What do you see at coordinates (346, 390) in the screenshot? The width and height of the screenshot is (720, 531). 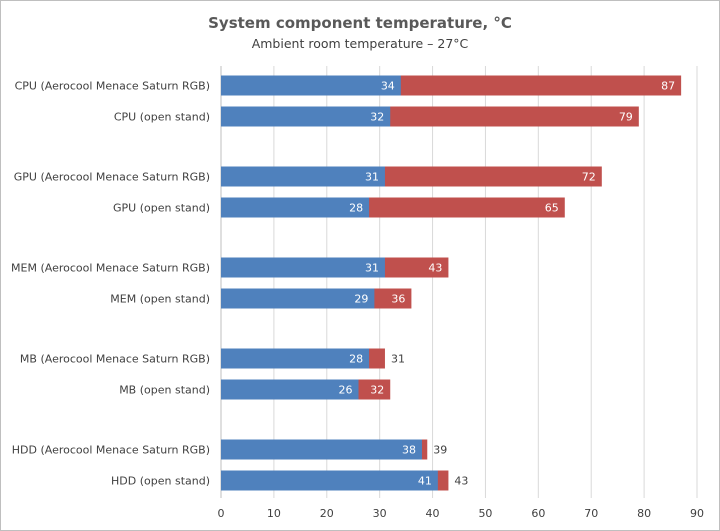 I see `data-label-idle: 26` at bounding box center [346, 390].